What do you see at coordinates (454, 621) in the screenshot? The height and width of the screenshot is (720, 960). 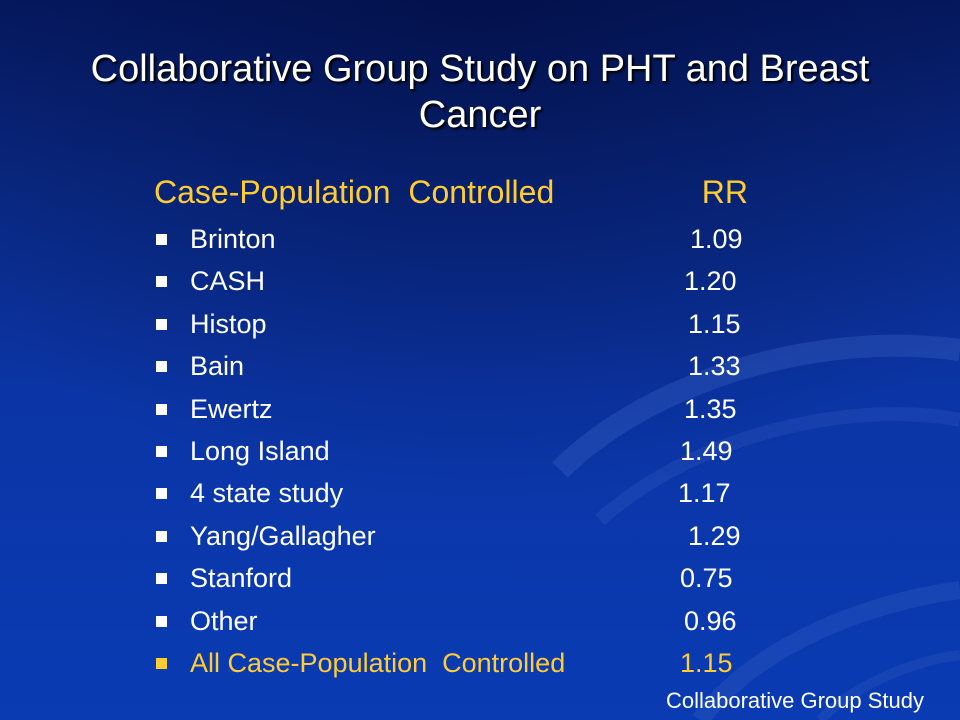 I see `list-item: Other 0.96` at bounding box center [454, 621].